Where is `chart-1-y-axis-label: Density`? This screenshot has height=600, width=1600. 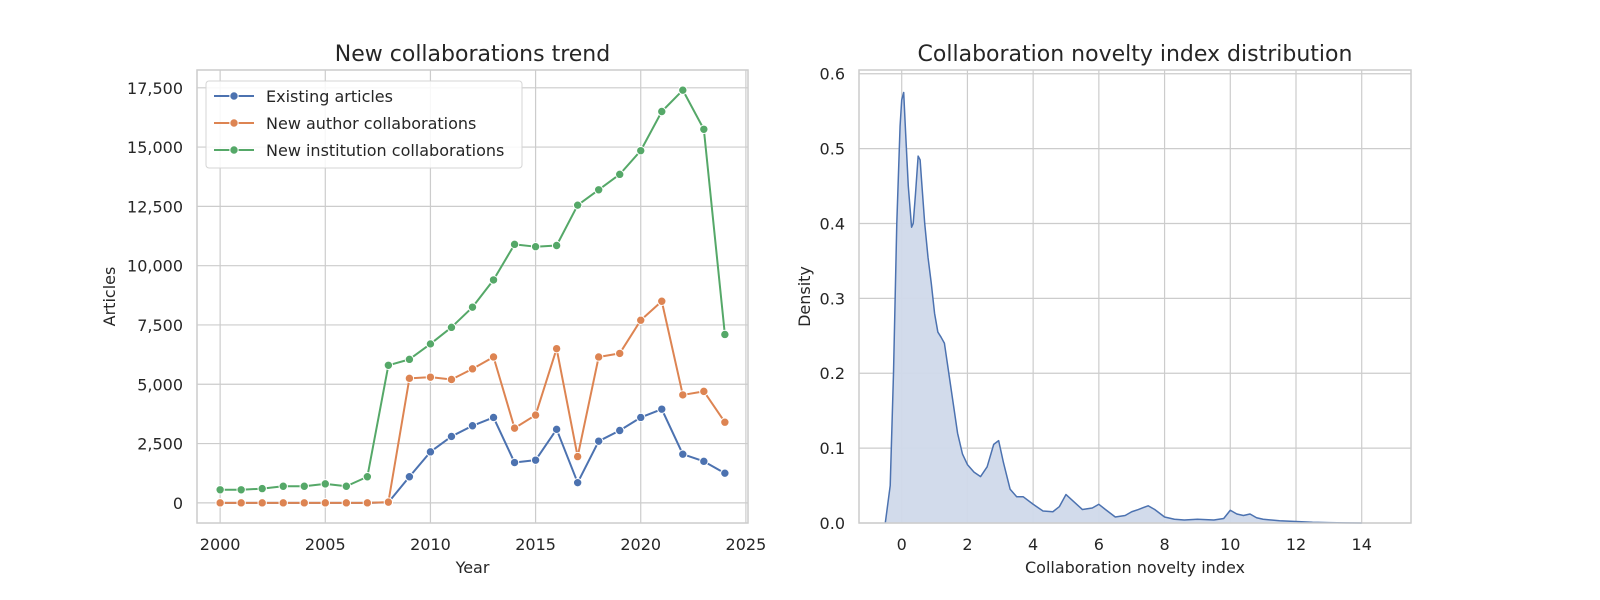 chart-1-y-axis-label: Density is located at coordinates (804, 296).